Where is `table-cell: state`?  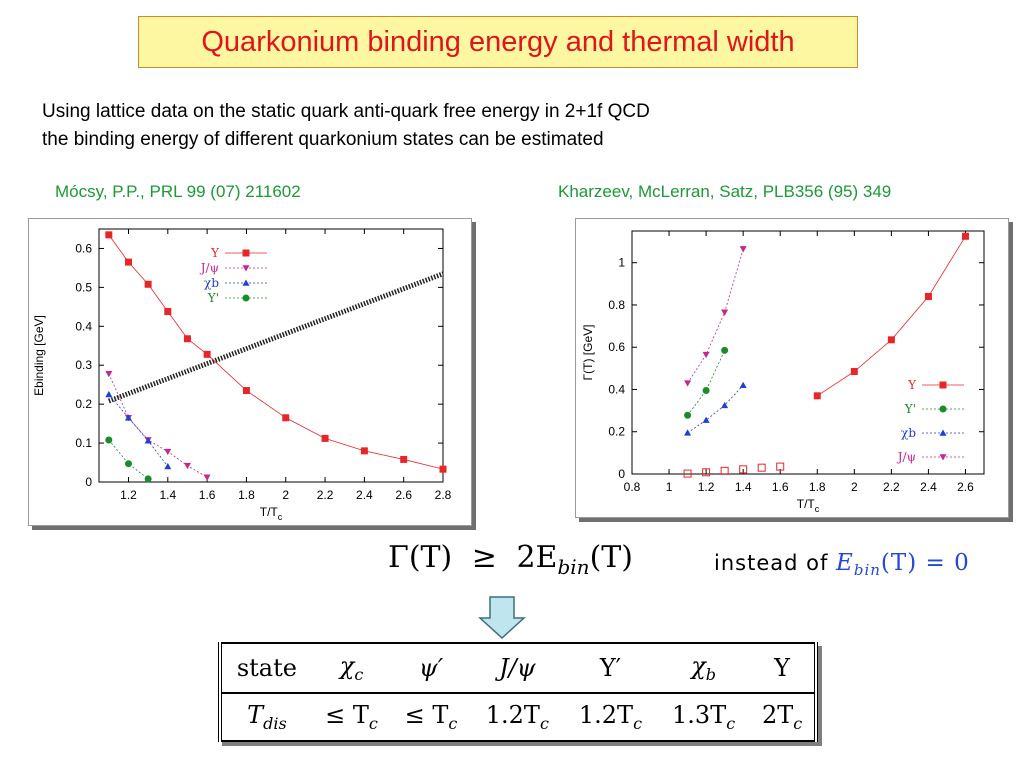
table-cell: state is located at coordinates (265, 668).